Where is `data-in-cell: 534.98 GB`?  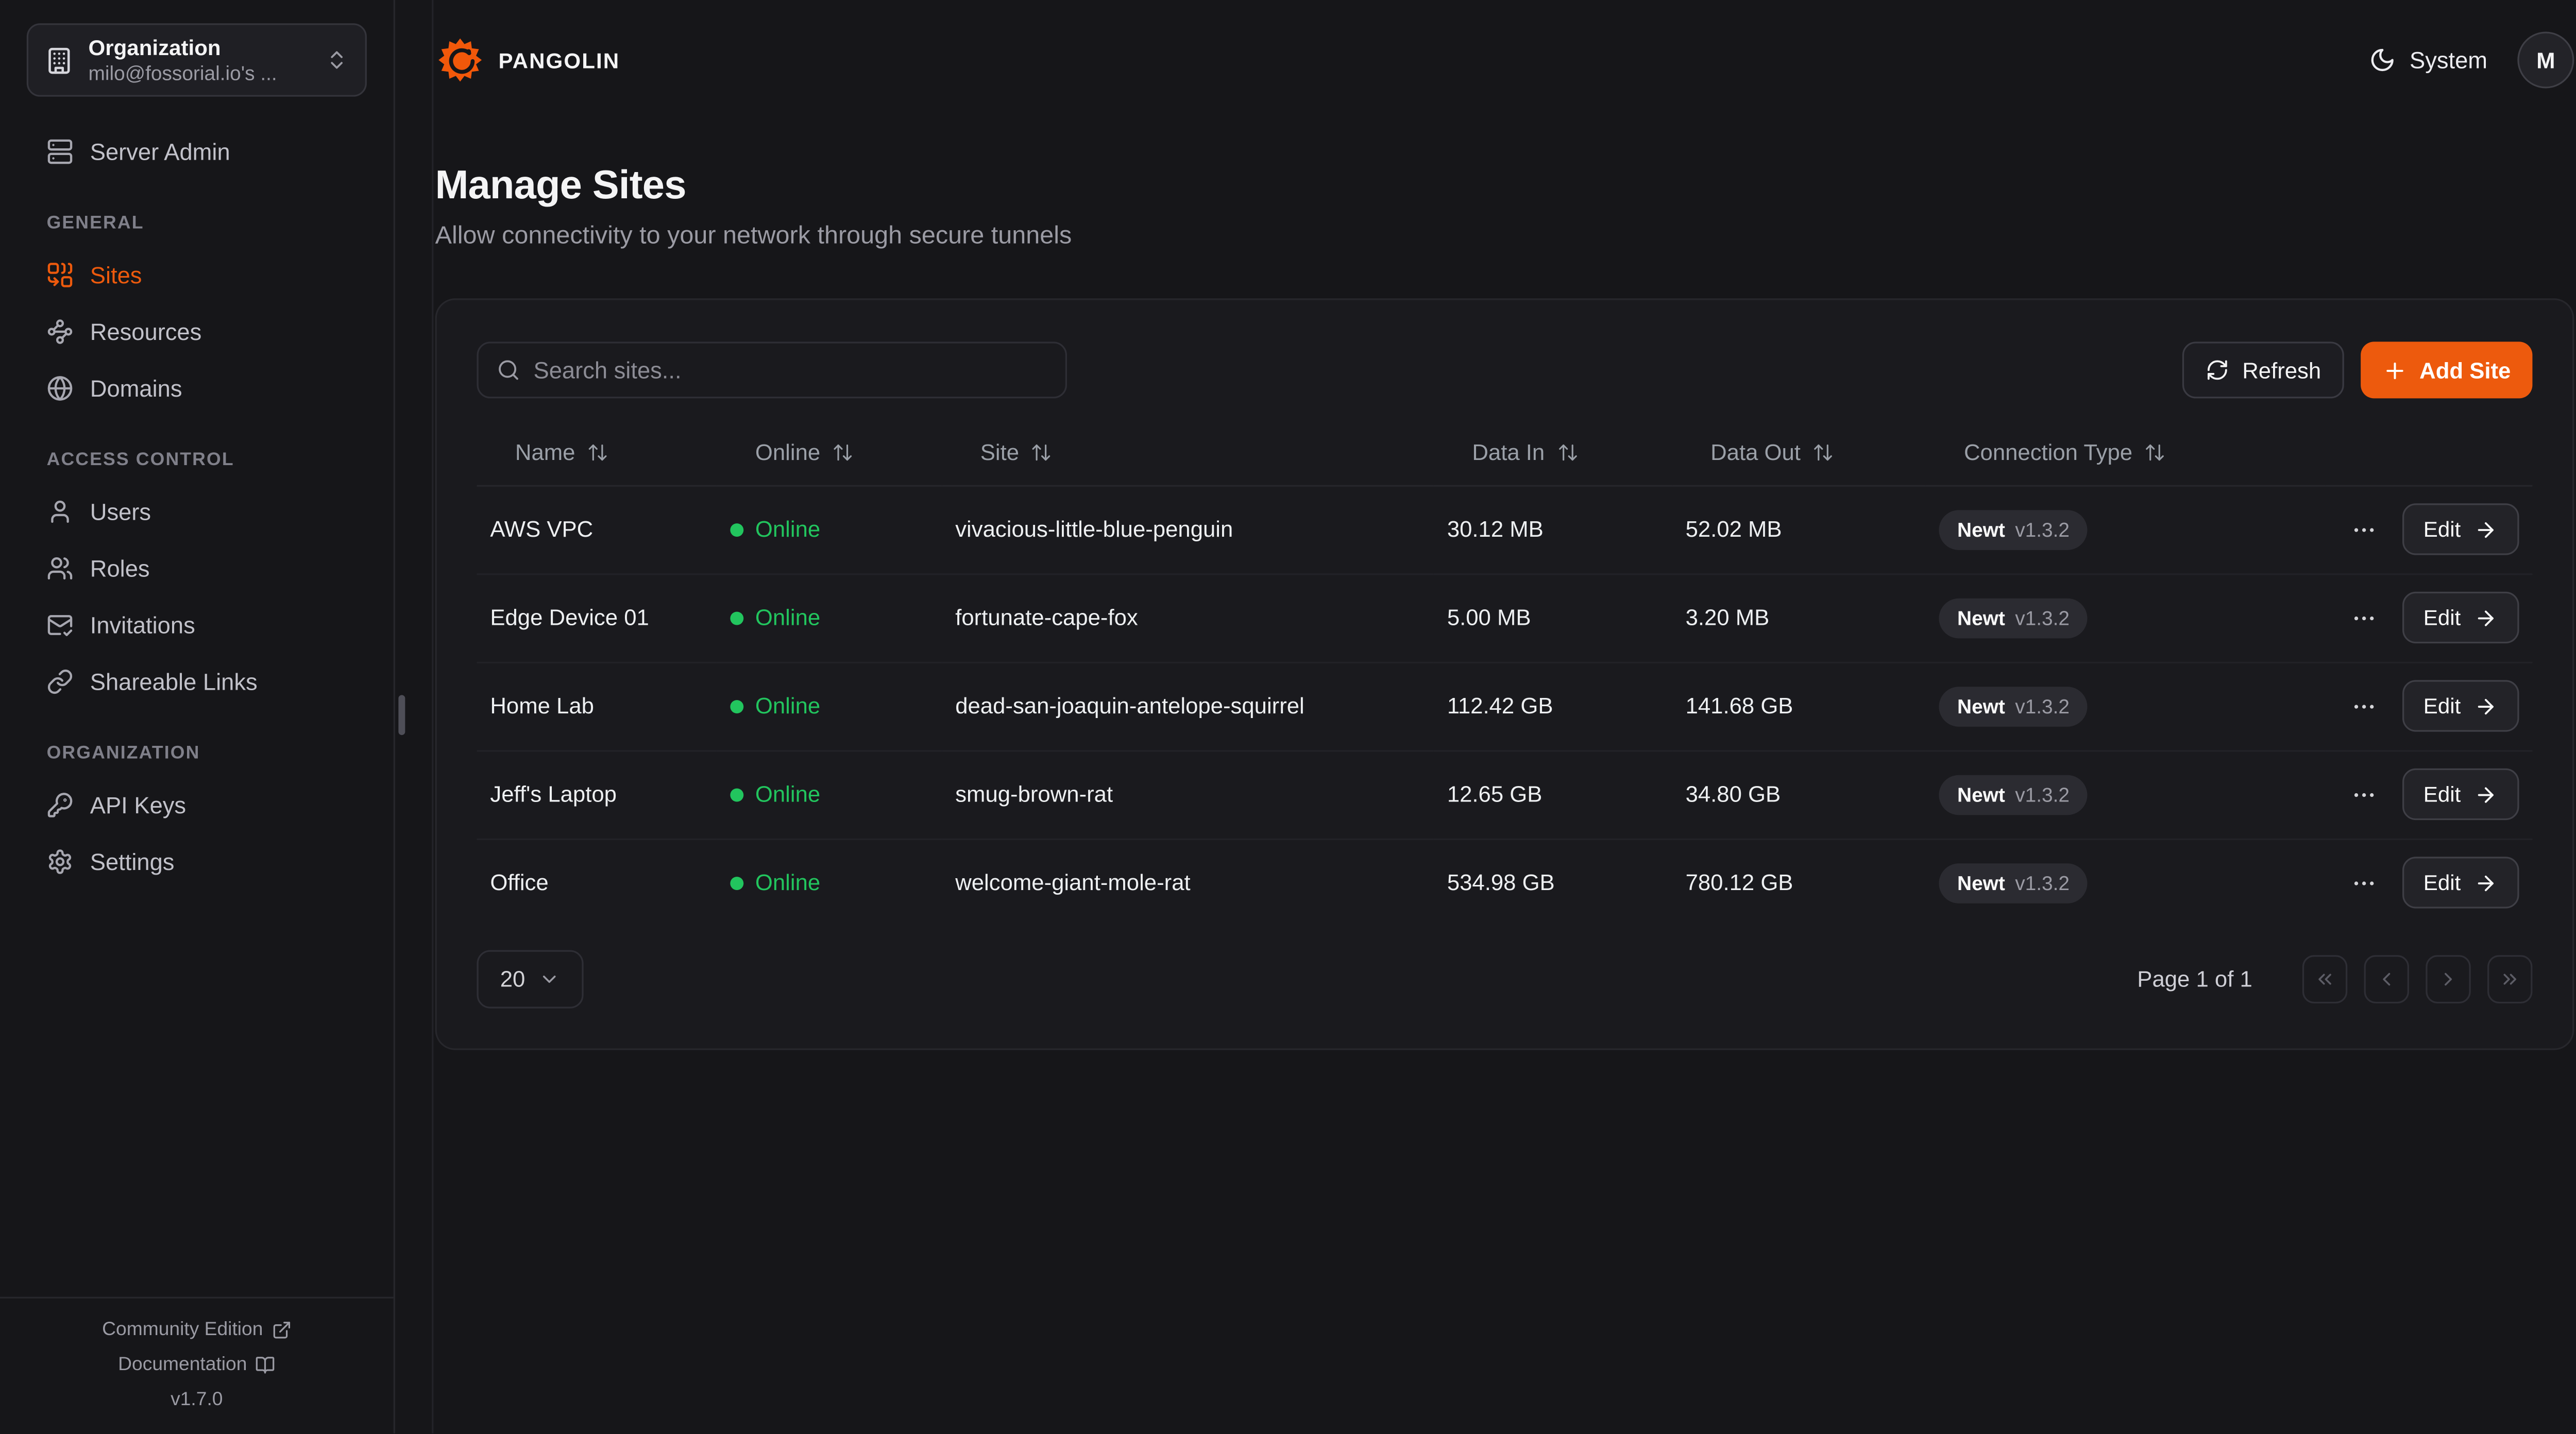
data-in-cell: 534.98 GB is located at coordinates (1501, 883).